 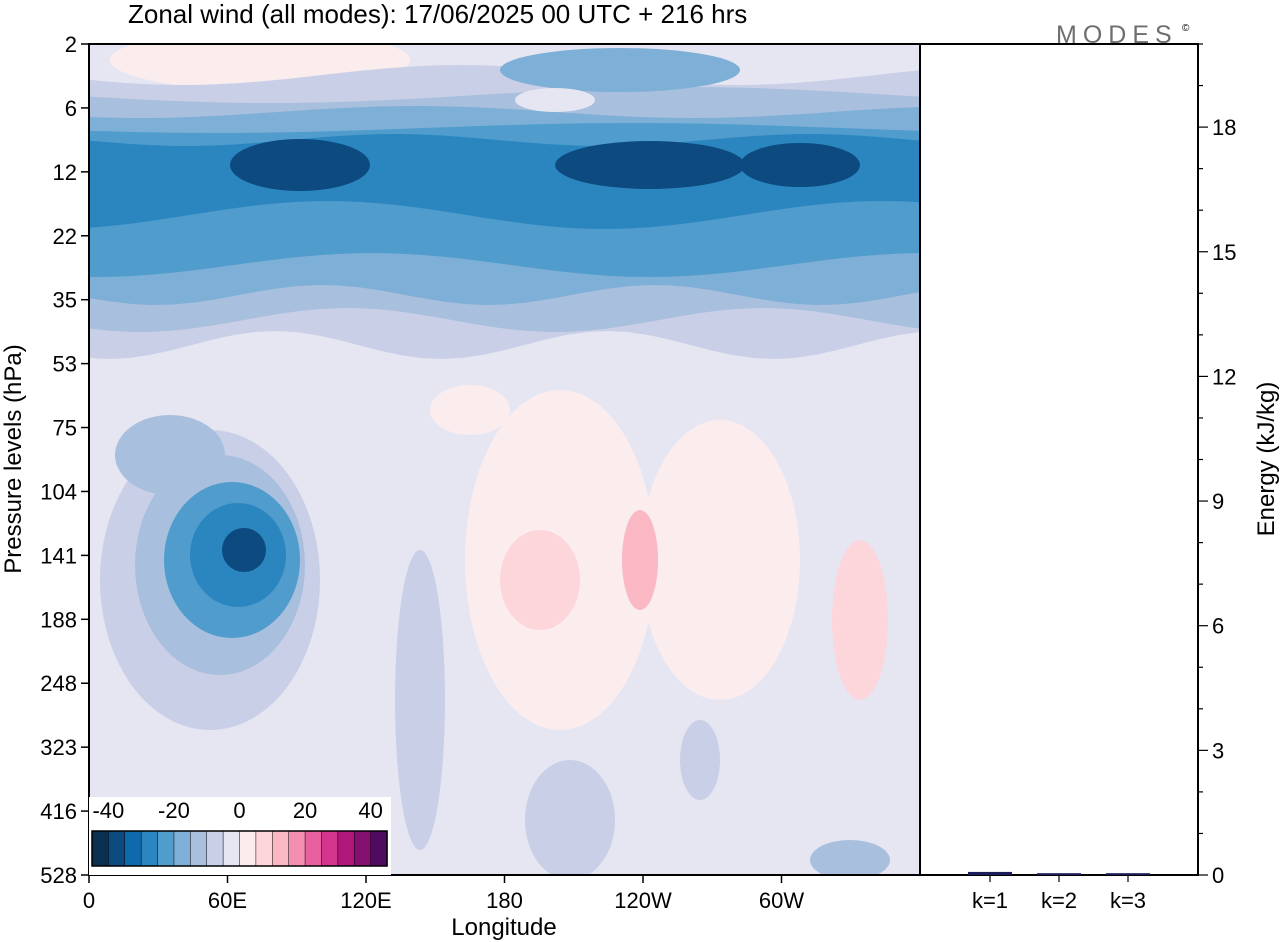 I want to click on field-core-east, so click(x=800, y=165).